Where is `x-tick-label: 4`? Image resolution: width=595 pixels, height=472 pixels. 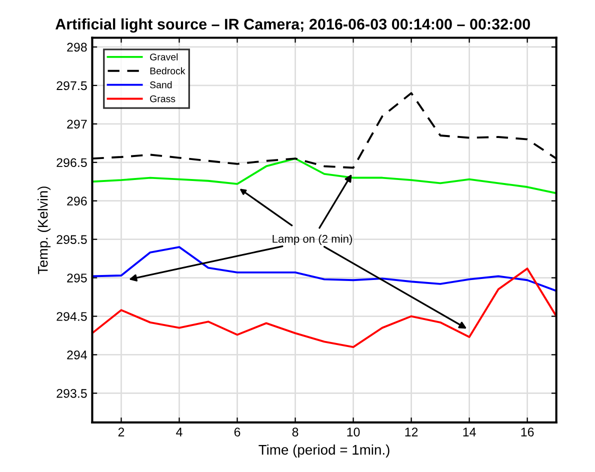
x-tick-label: 4 is located at coordinates (179, 432).